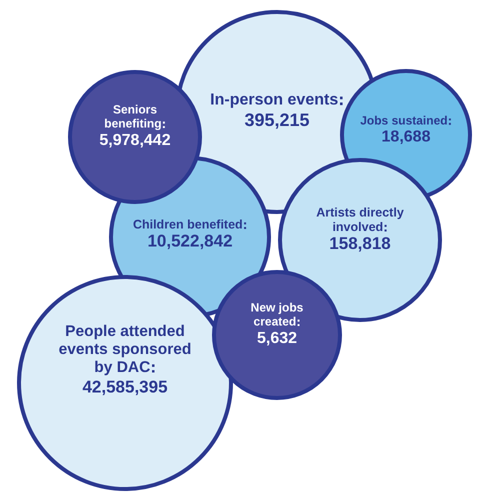  What do you see at coordinates (360, 220) in the screenshot?
I see `category-label: Artists directly involved` at bounding box center [360, 220].